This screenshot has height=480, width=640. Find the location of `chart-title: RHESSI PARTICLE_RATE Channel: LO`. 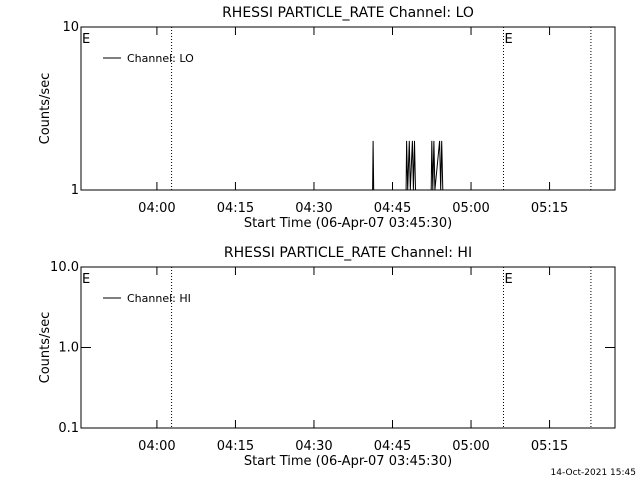

chart-title: RHESSI PARTICLE_RATE Channel: LO is located at coordinates (348, 13).